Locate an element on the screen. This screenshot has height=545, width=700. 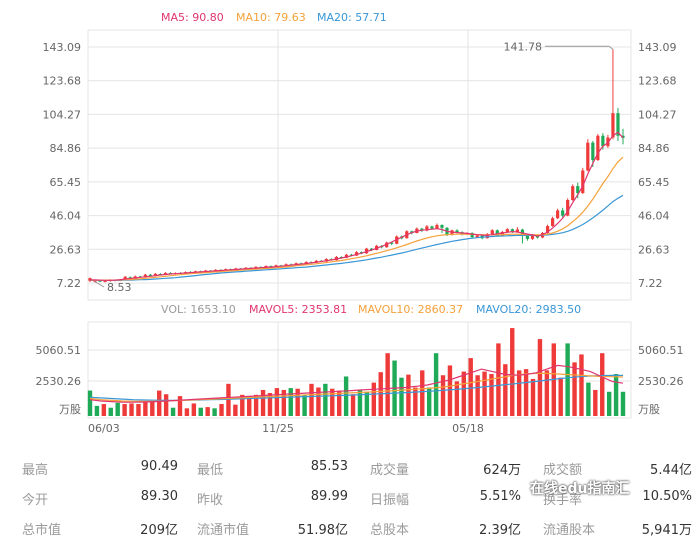
price-tick-left: 7.22 is located at coordinates (69, 283).